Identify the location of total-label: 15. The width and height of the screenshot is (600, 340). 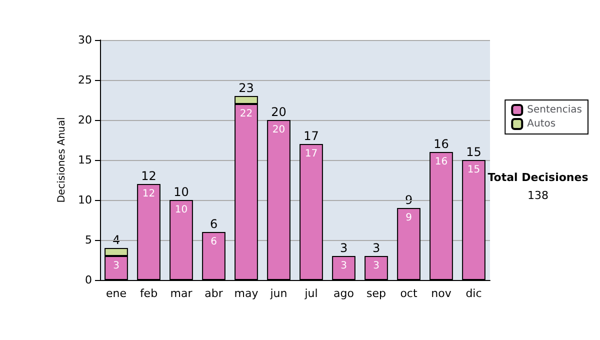
(474, 152).